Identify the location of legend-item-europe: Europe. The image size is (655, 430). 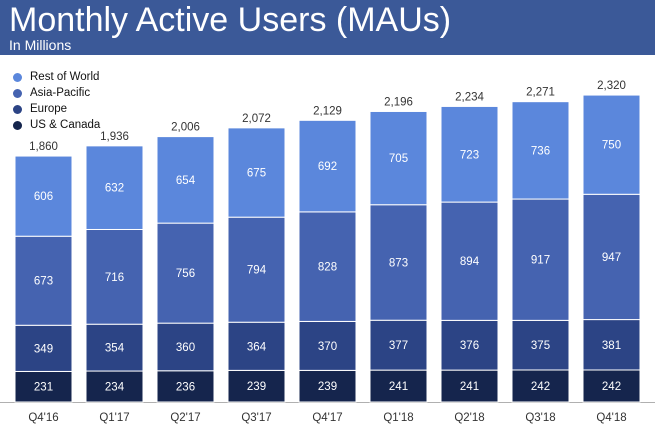
(56, 109).